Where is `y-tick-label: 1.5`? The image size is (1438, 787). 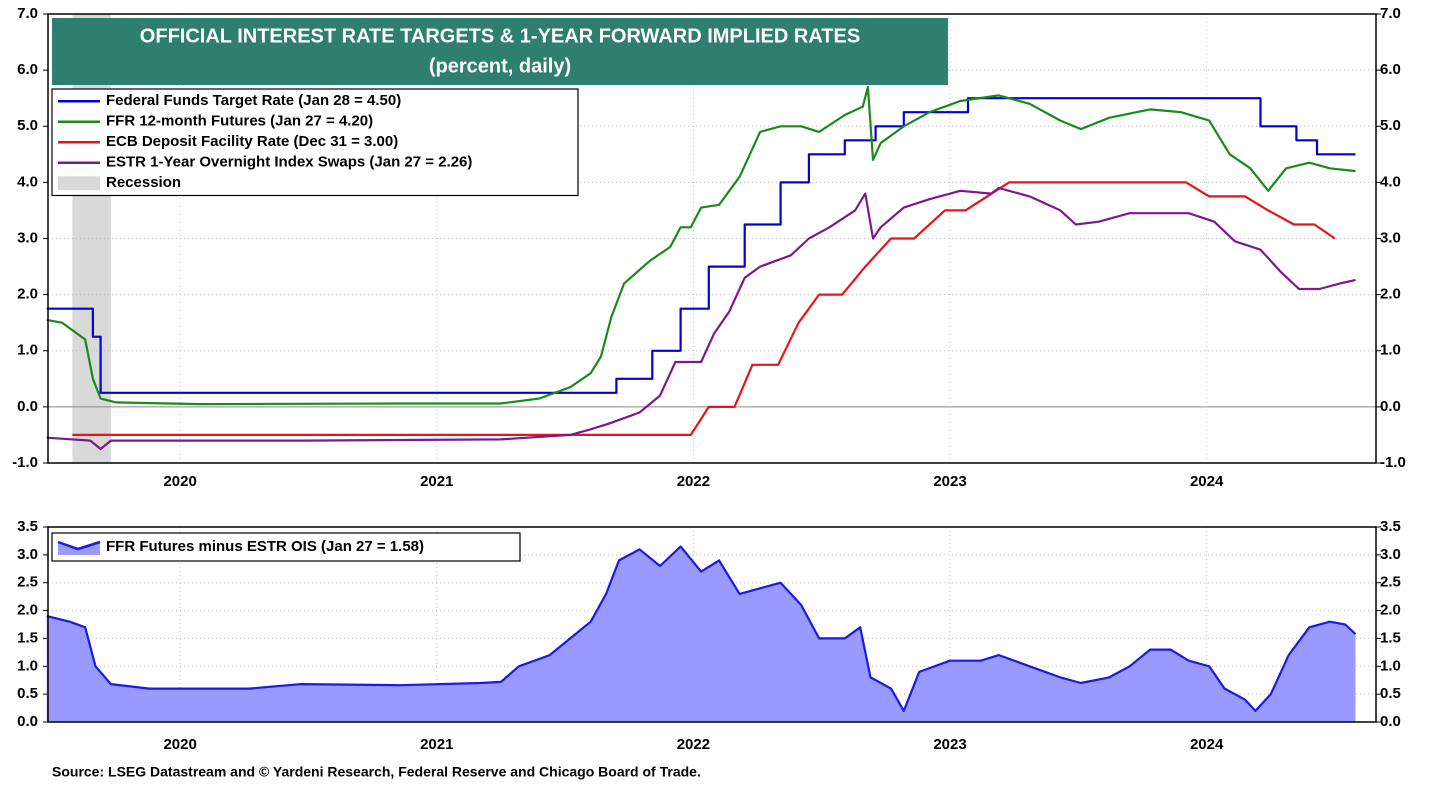 y-tick-label: 1.5 is located at coordinates (27, 637).